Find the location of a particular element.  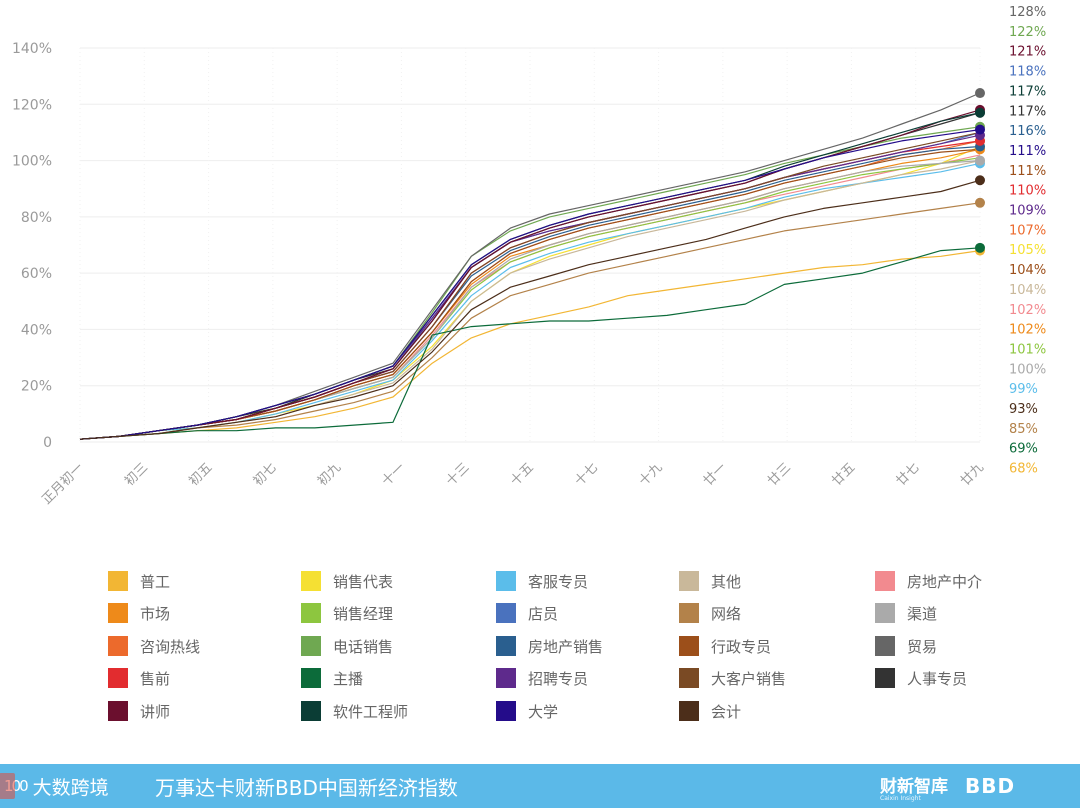

y-tick-label: 60% is located at coordinates (36, 274).